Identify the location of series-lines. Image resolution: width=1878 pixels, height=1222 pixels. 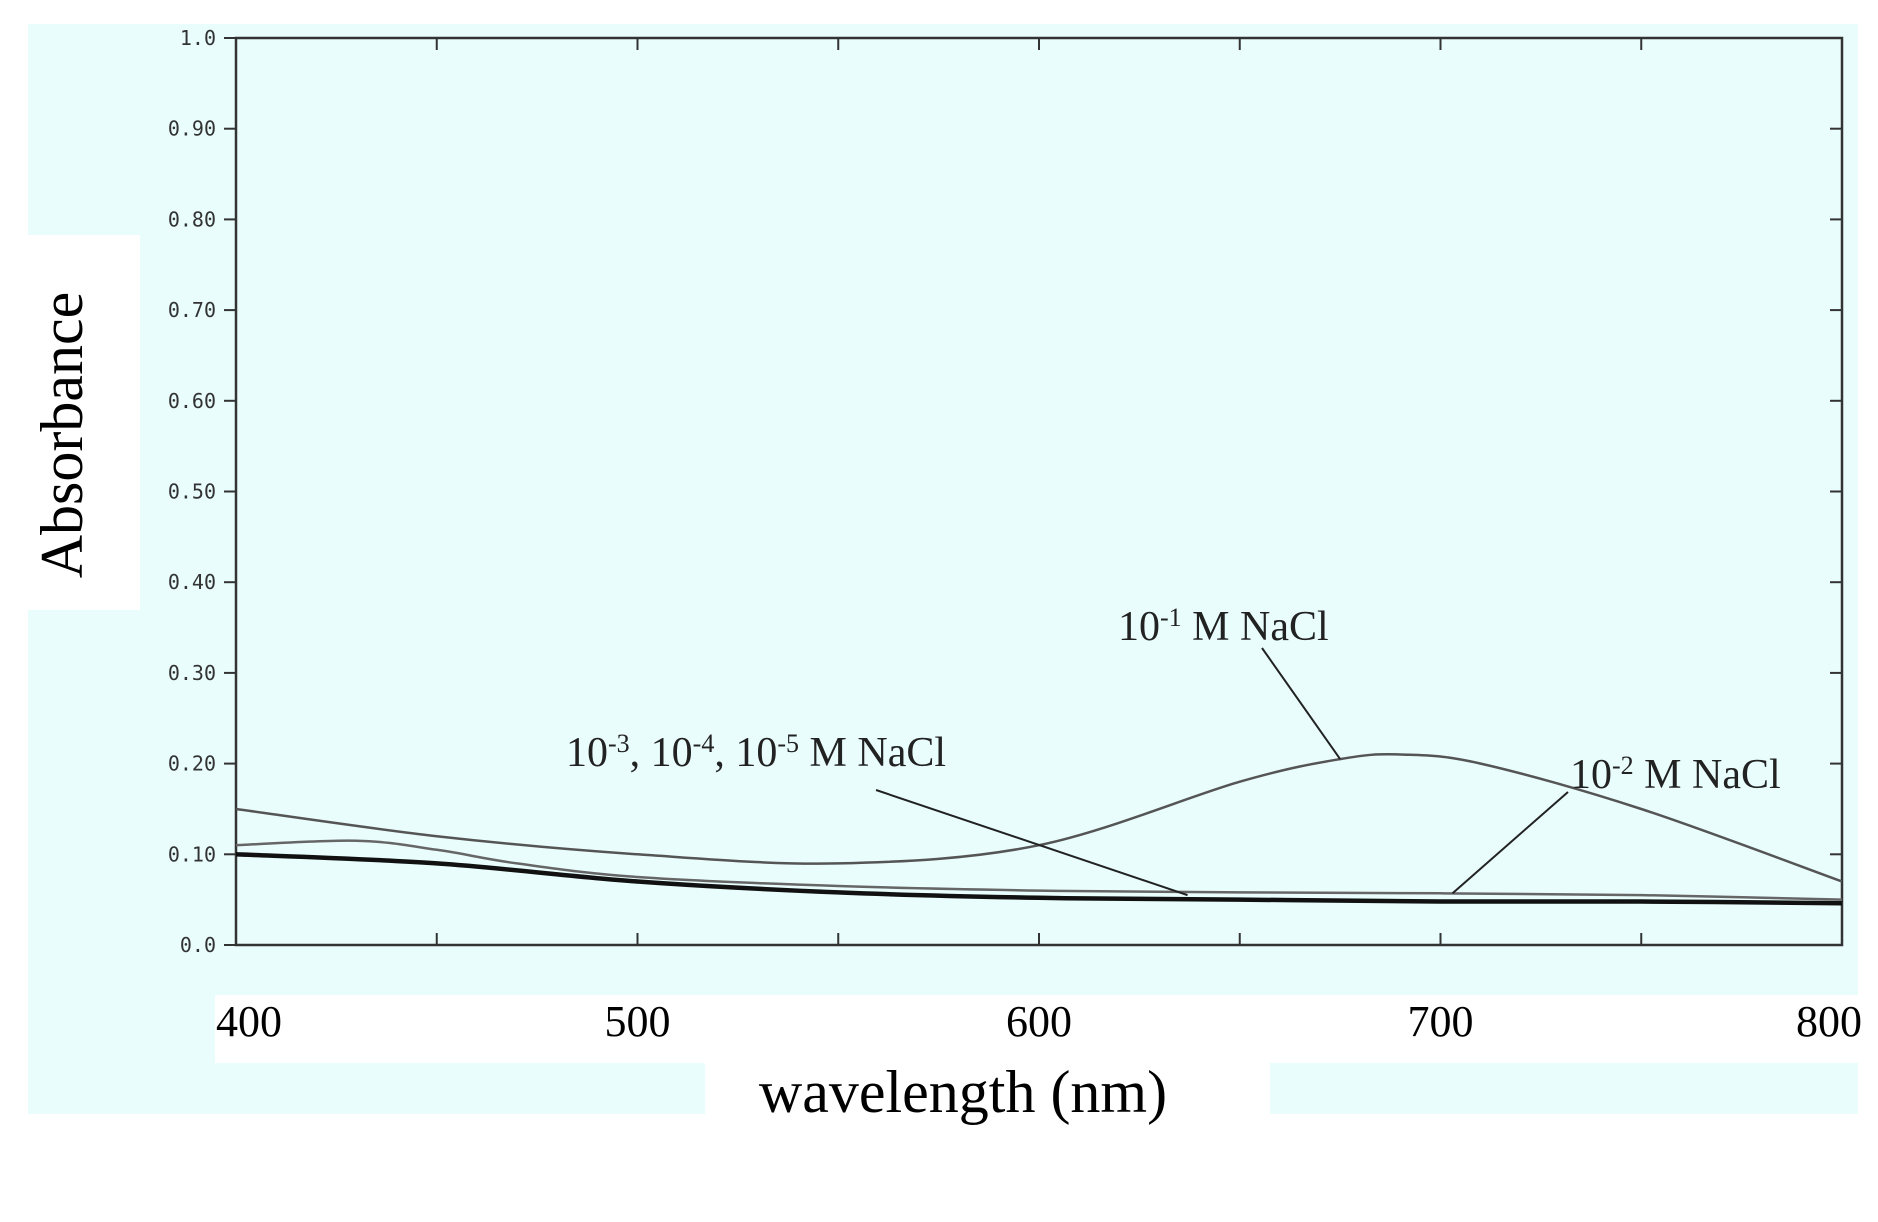
(1039, 829).